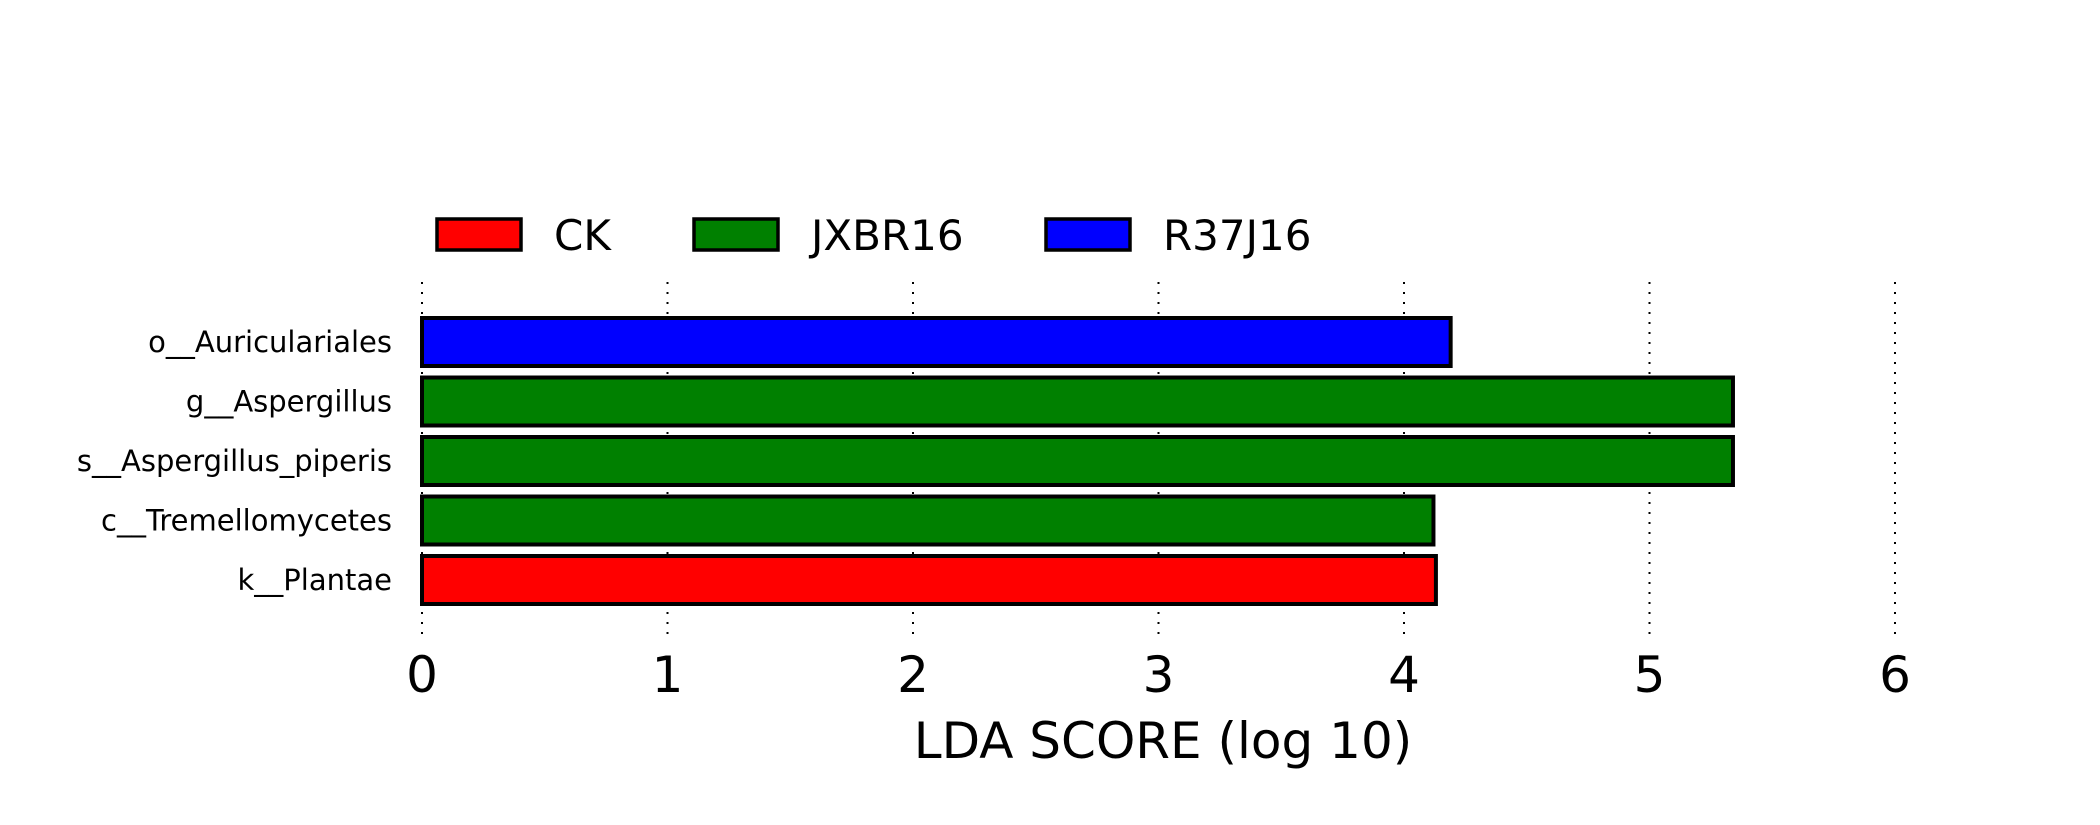 This screenshot has width=2100, height=825. I want to click on category-label: o__Auriculariales, so click(270, 342).